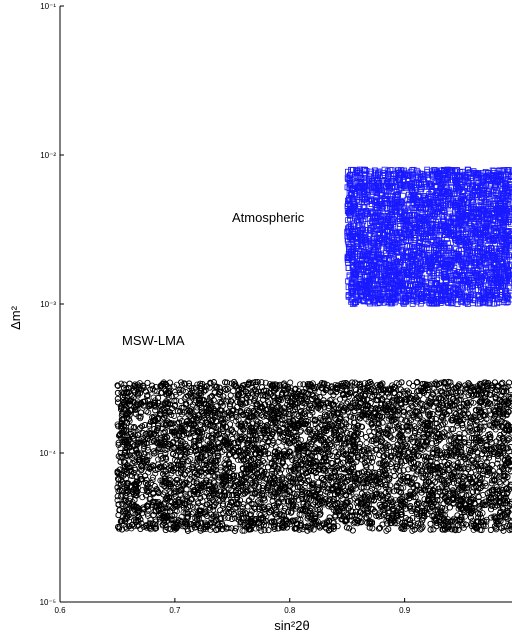  Describe the element at coordinates (456, 249) in the screenshot. I see `scatter-point` at that location.